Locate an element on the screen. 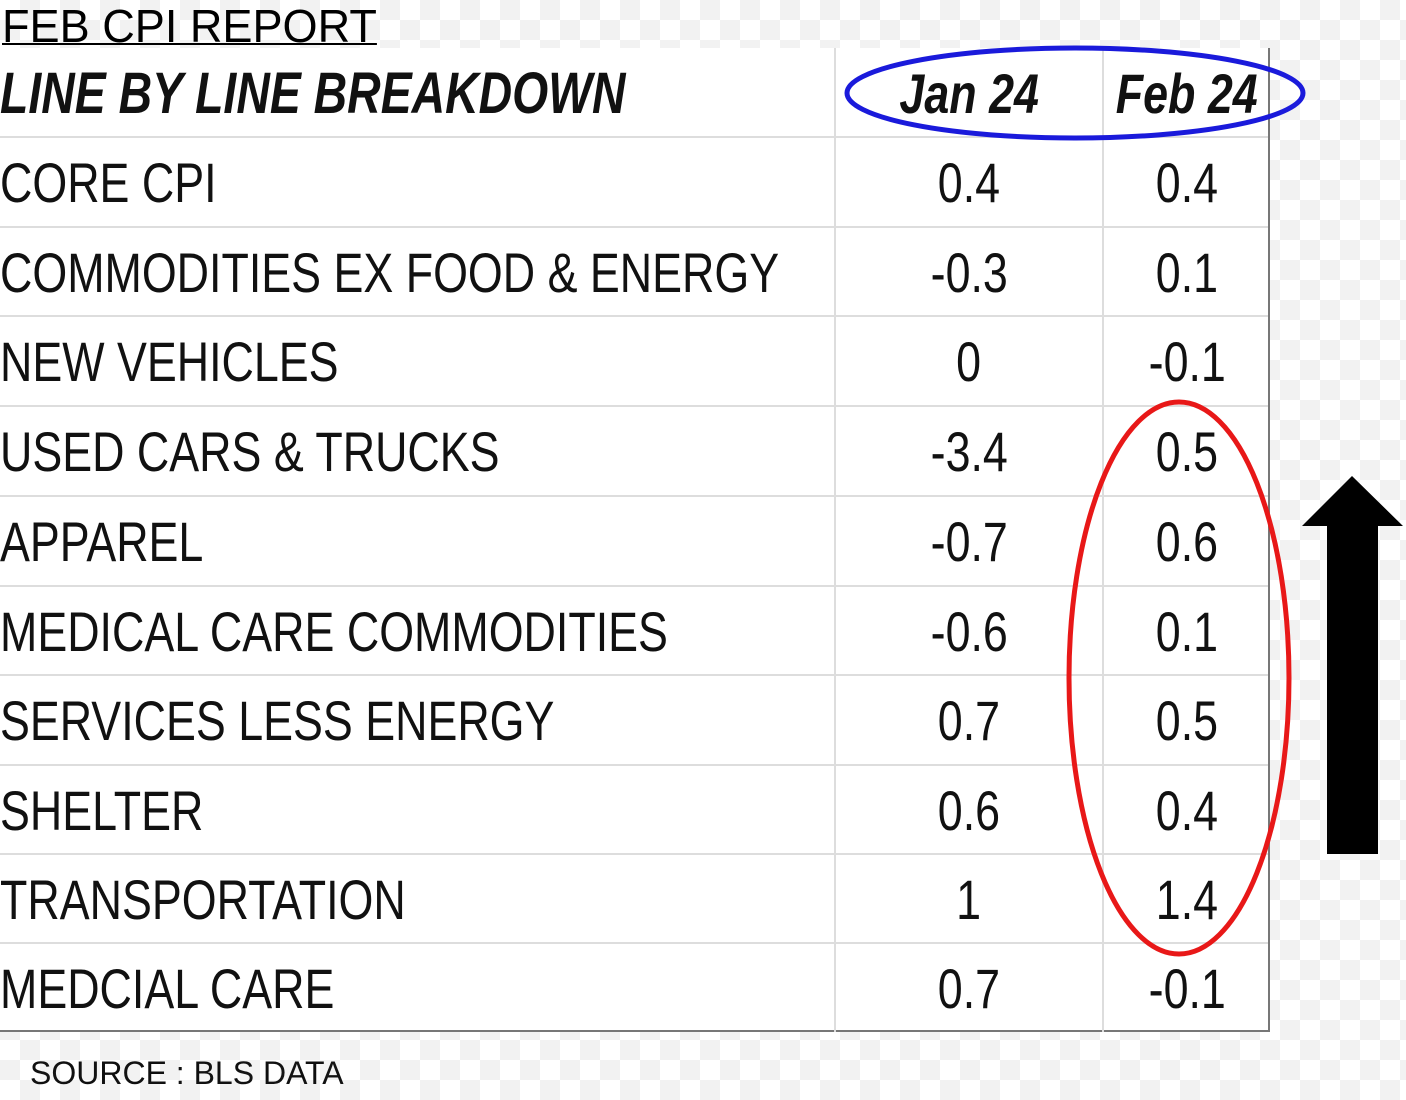 The height and width of the screenshot is (1100, 1406). table-header-row: LINE BY LINE BREAKDOWN Jan 24 Feb 24 is located at coordinates (634, 93).